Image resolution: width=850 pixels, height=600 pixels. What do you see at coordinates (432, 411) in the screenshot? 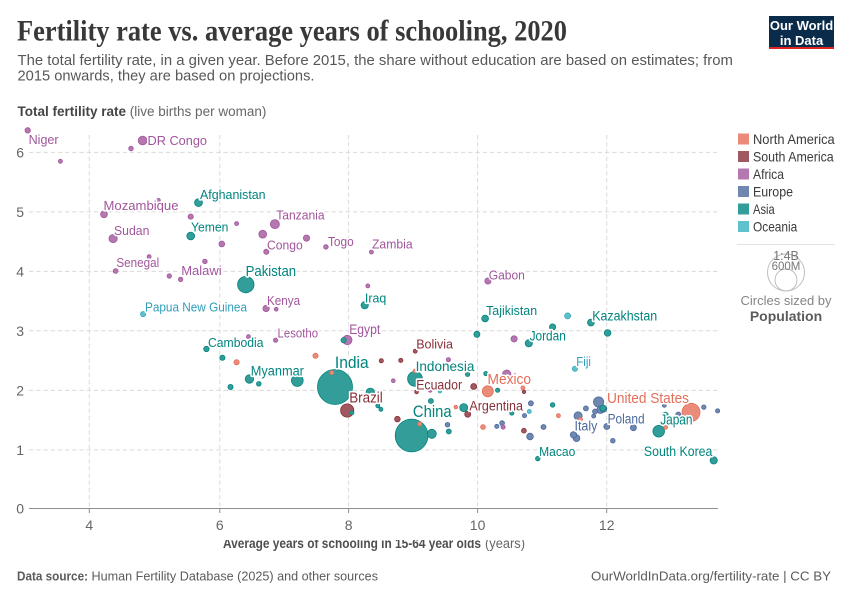
I see `svg-text: China` at bounding box center [432, 411].